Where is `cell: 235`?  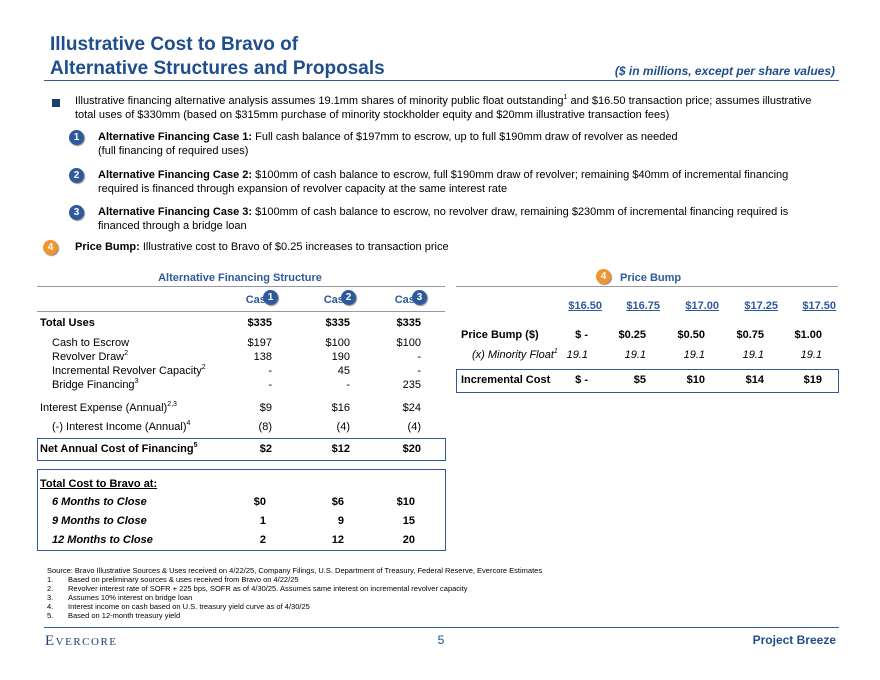
cell: 235 is located at coordinates (411, 385).